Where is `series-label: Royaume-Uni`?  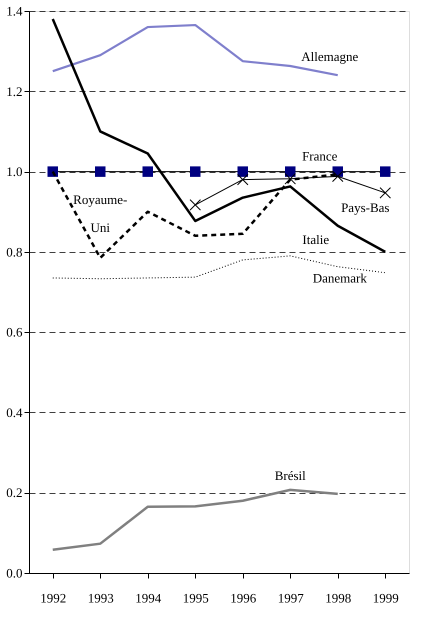 series-label: Royaume-Uni is located at coordinates (100, 213).